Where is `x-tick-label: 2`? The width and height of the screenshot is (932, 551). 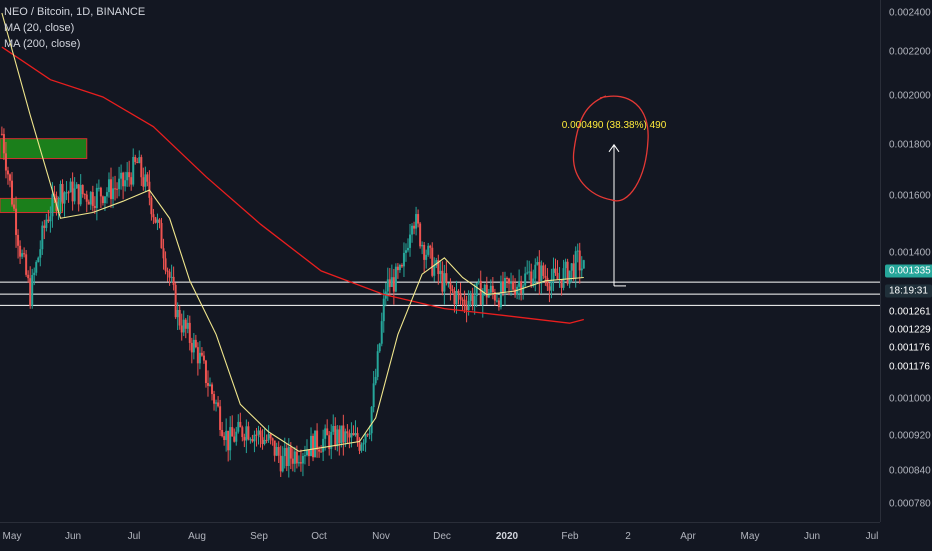 x-tick-label: 2 is located at coordinates (628, 536).